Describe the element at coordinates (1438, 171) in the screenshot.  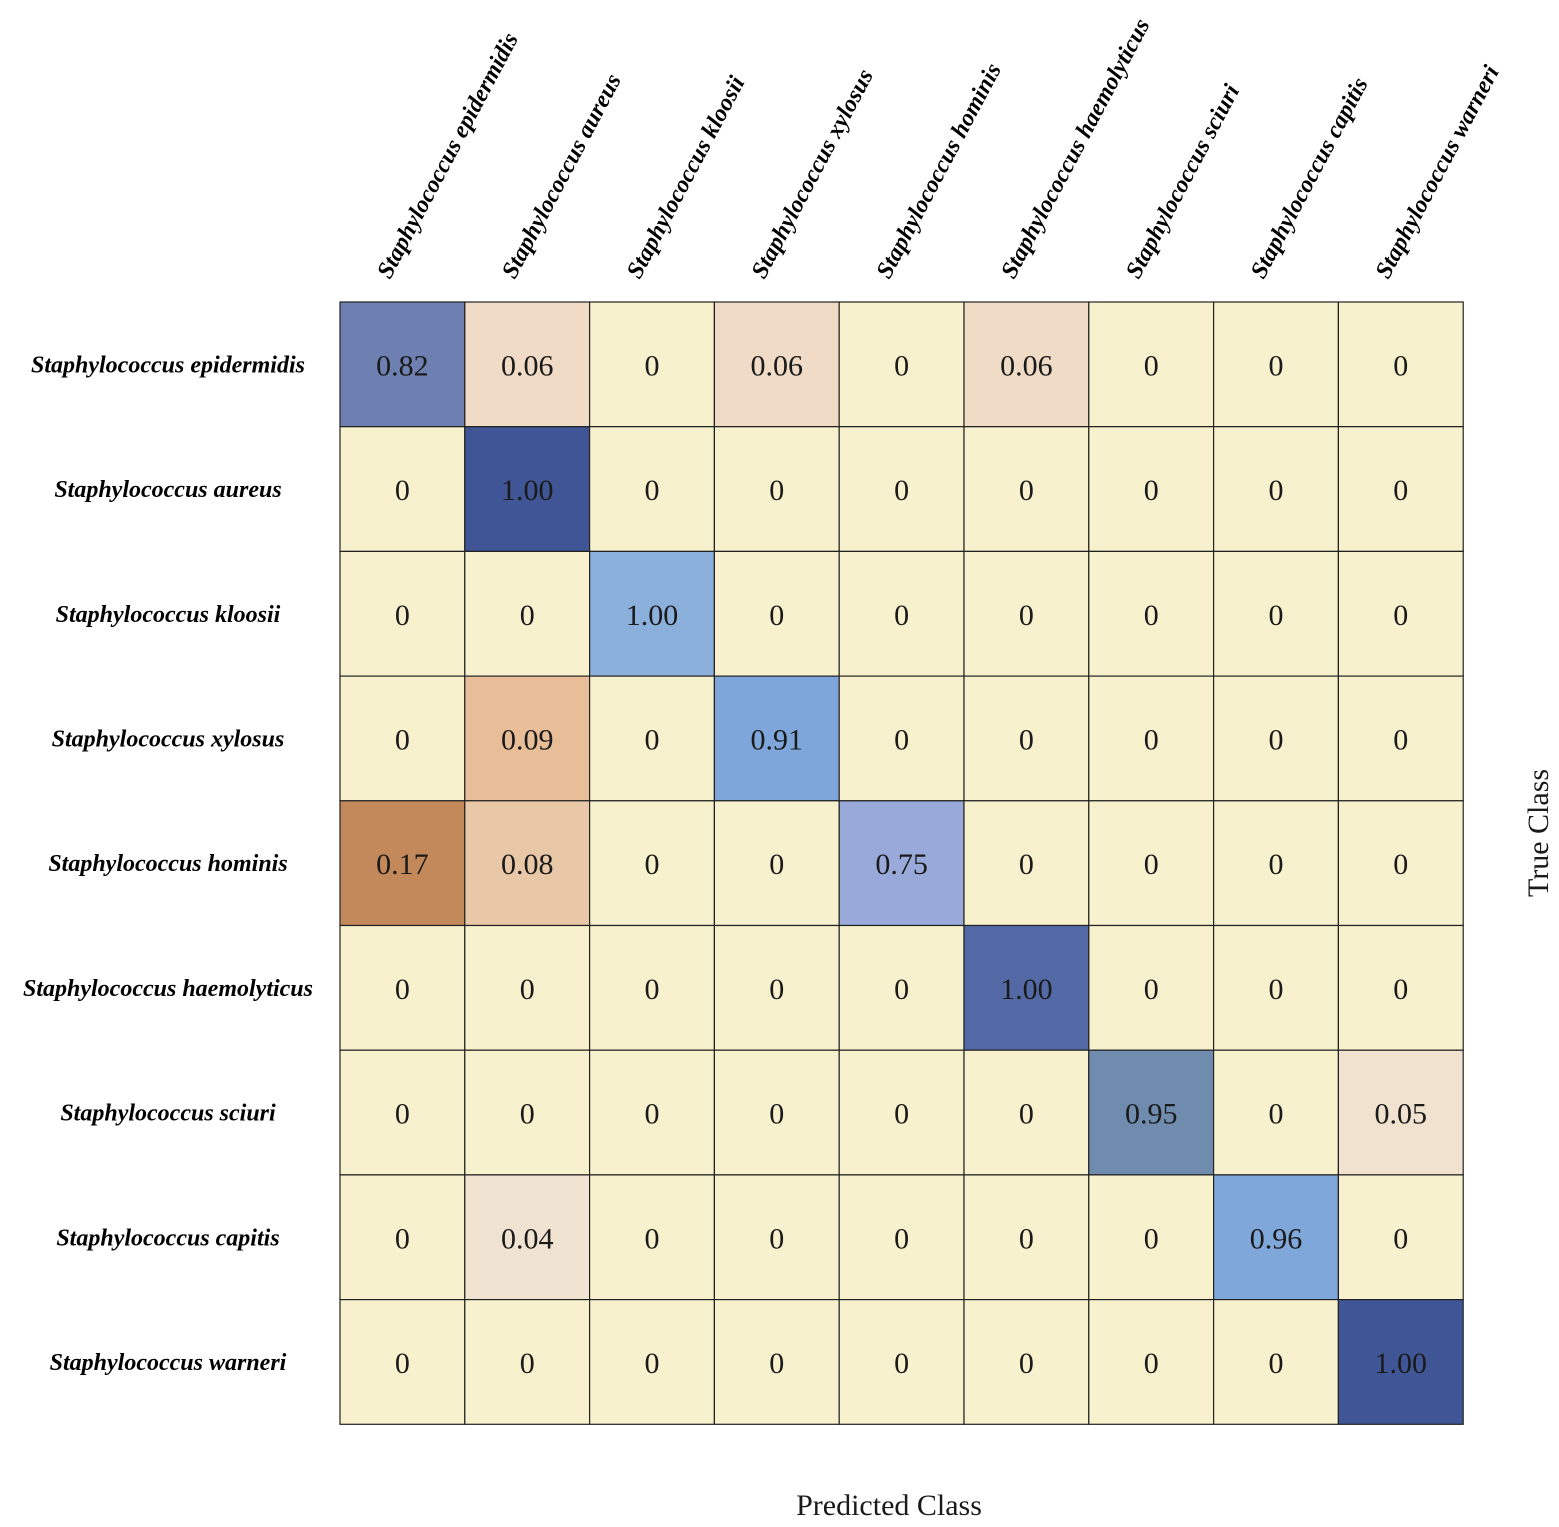
I see `col-label-8: Staphylococcus warneri` at that location.